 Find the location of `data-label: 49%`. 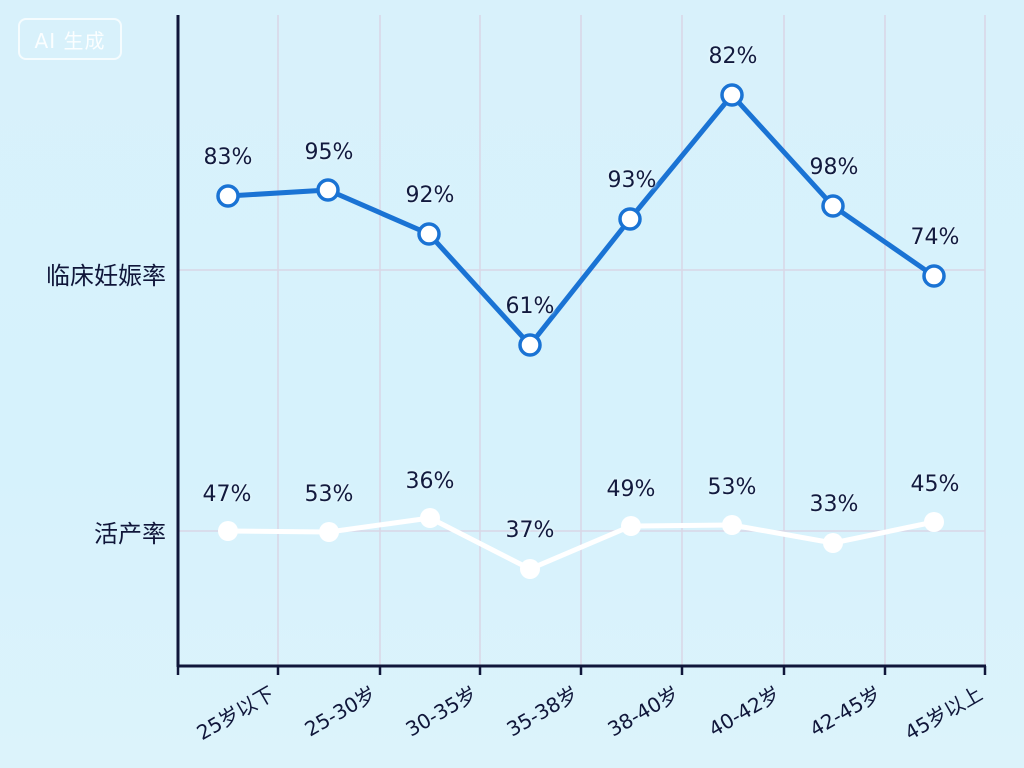

data-label: 49% is located at coordinates (631, 489).